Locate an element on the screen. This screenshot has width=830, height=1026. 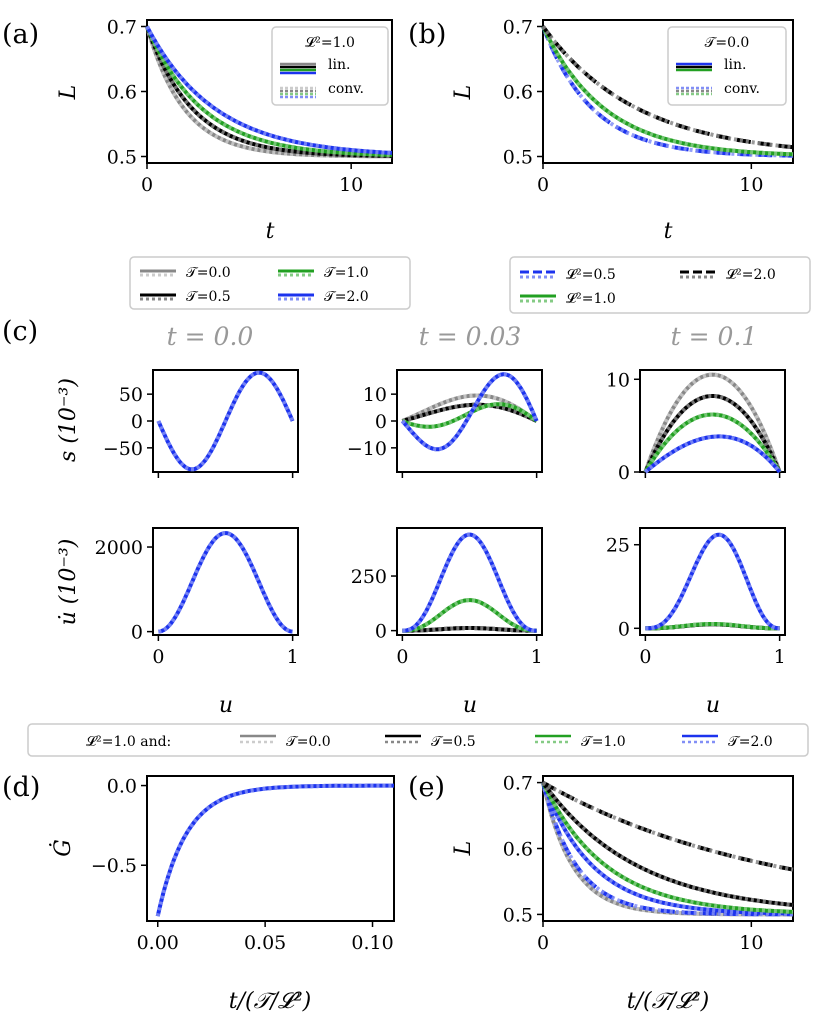
legend-a-entry: conv. is located at coordinates (346, 89).